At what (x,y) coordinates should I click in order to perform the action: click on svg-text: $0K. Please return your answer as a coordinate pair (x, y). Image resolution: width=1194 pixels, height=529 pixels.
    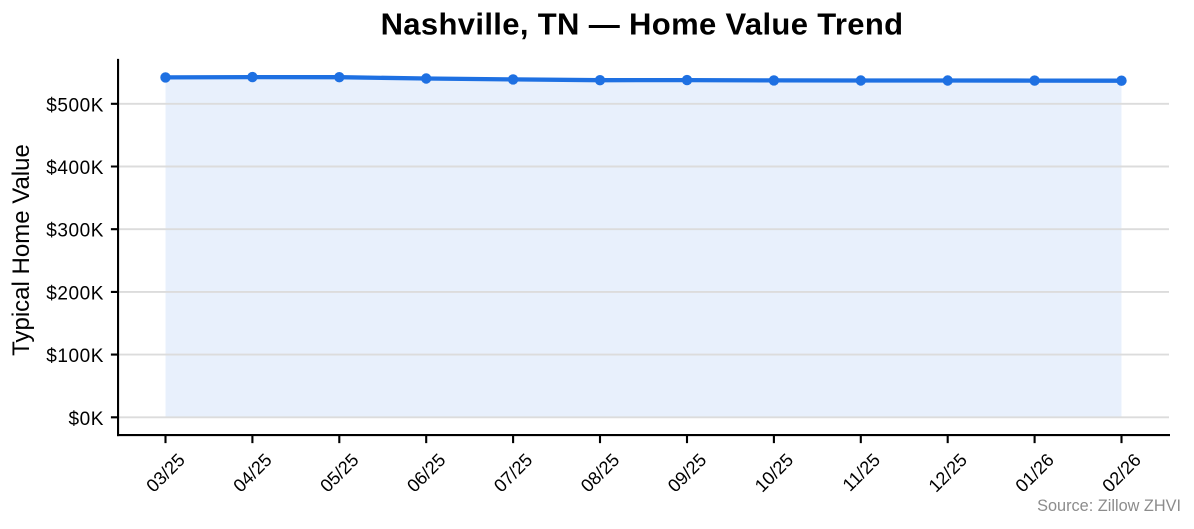
    Looking at the image, I should click on (86, 419).